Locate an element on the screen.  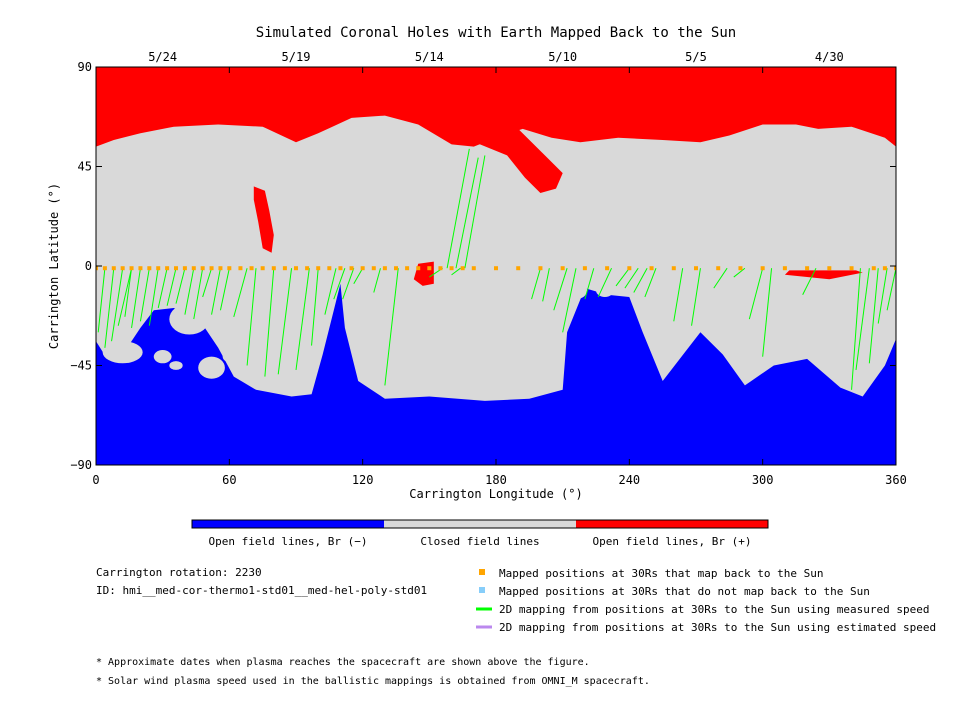
date-tick-label: 5/24 is located at coordinates (162, 57).